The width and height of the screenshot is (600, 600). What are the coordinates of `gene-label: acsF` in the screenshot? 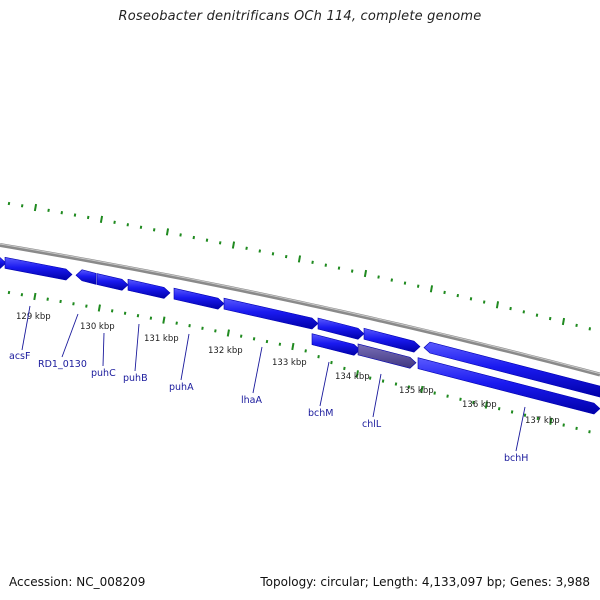 It's located at (19, 356).